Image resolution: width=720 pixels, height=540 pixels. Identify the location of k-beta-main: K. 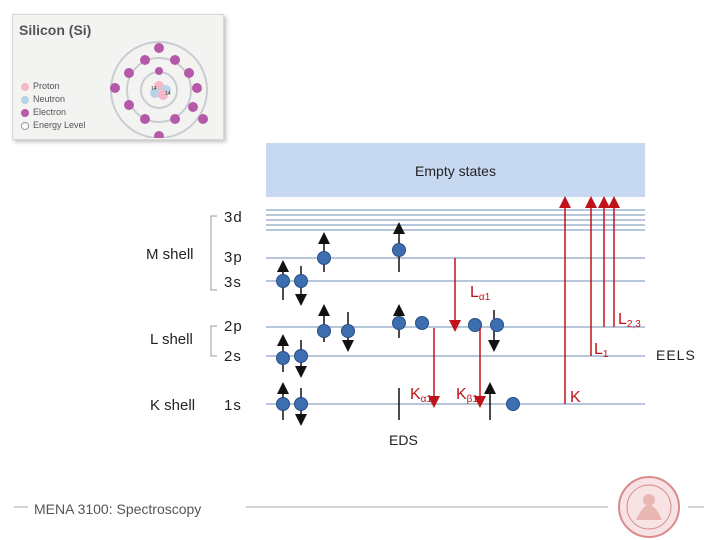
(461, 394).